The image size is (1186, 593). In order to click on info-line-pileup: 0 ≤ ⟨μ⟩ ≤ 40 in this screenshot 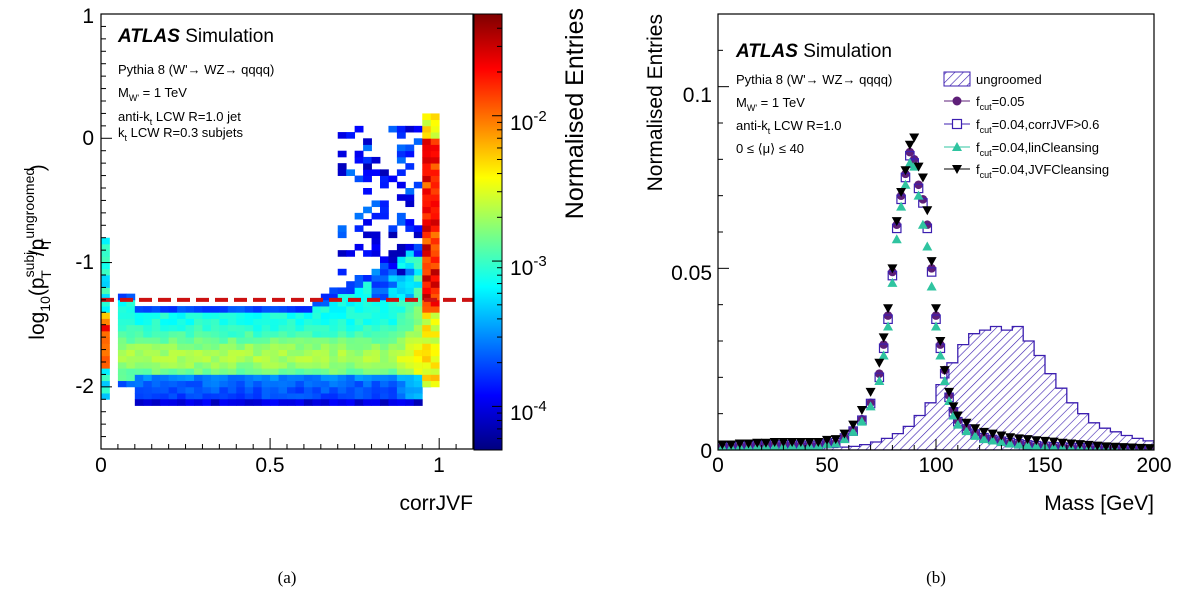, I will do `click(770, 148)`.